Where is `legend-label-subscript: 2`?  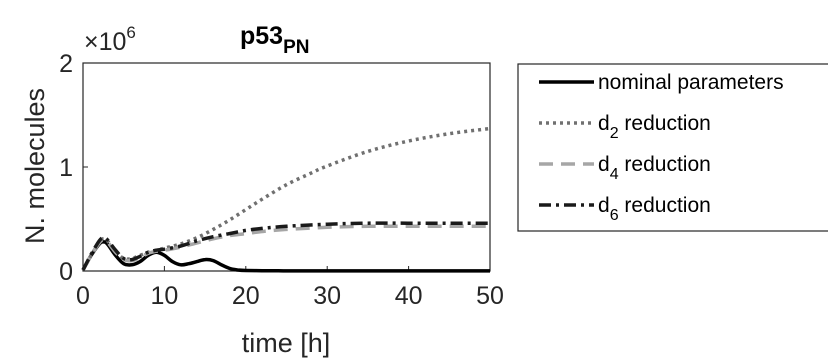
legend-label-subscript: 2 is located at coordinates (614, 133).